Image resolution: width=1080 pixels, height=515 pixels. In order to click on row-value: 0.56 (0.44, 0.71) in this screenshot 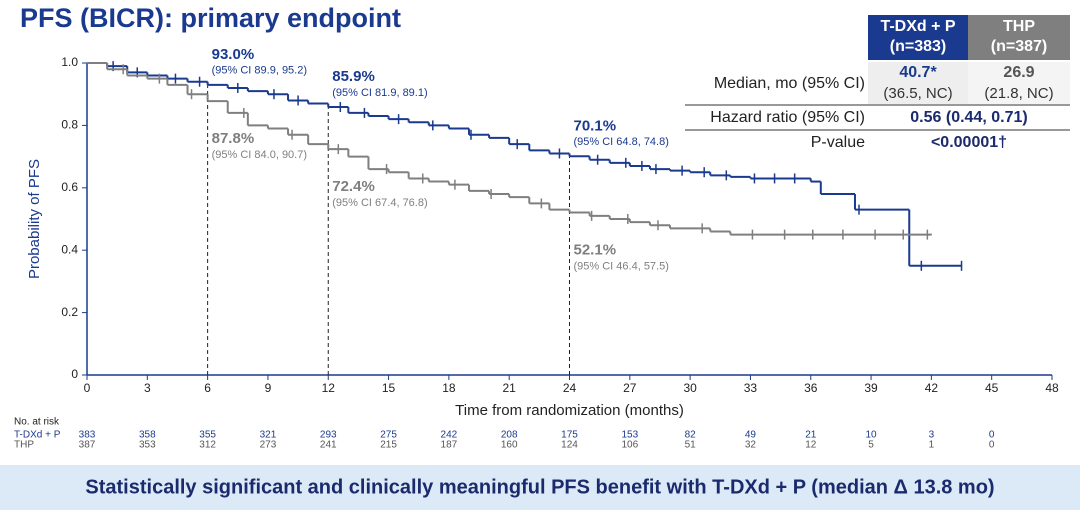, I will do `click(968, 117)`.